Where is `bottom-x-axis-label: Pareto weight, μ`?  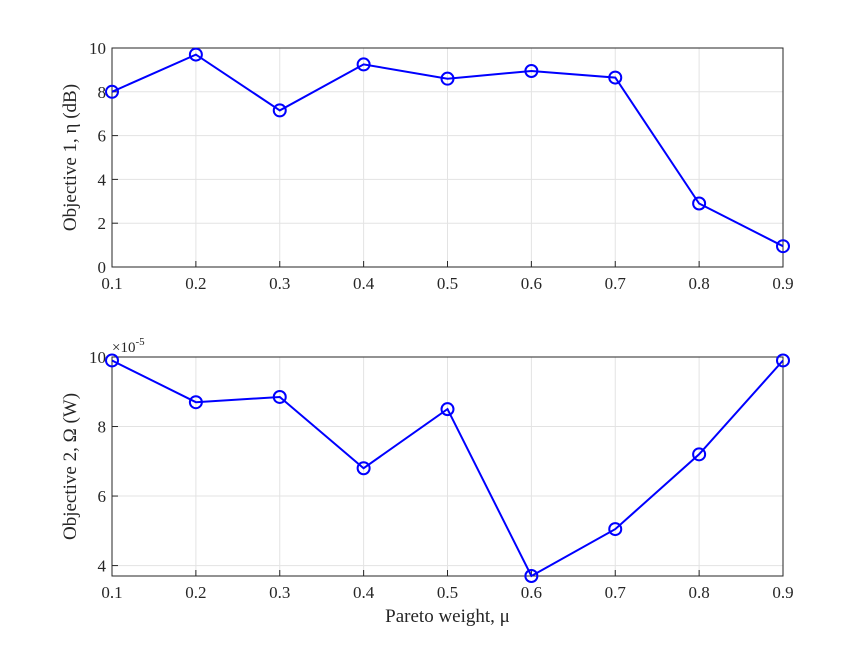
bottom-x-axis-label: Pareto weight, μ is located at coordinates (447, 616).